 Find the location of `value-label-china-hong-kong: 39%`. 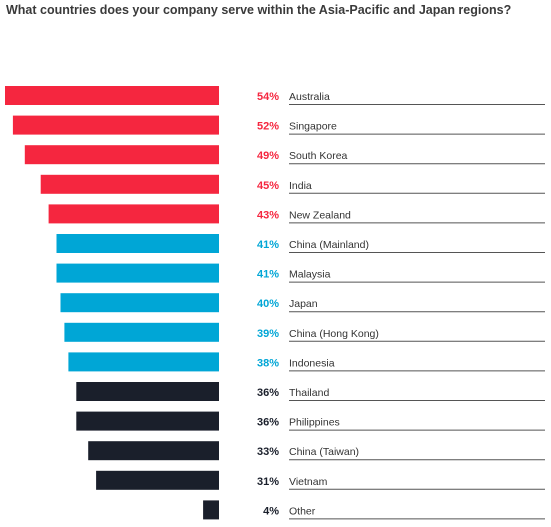

value-label-china-hong-kong: 39% is located at coordinates (268, 334).